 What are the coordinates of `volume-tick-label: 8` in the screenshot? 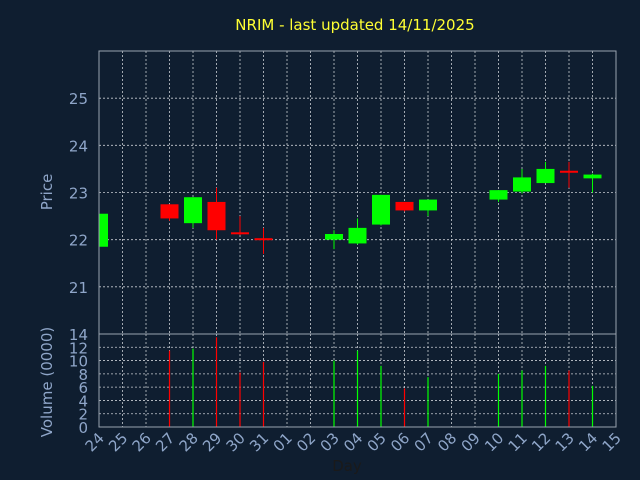 It's located at (83, 375).